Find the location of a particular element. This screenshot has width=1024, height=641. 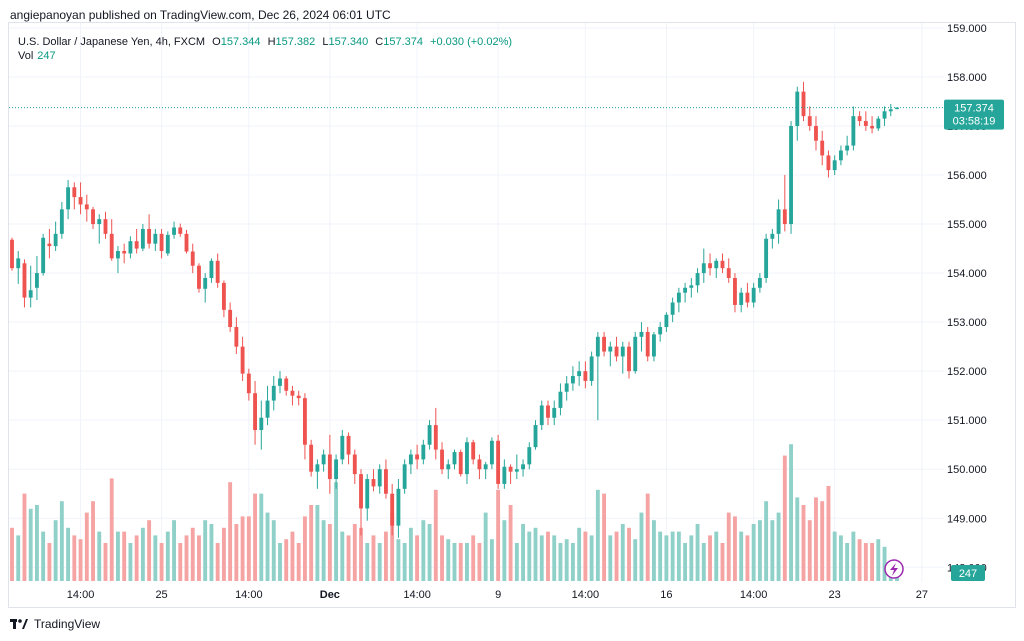

high-value: 157.382 is located at coordinates (295, 42).